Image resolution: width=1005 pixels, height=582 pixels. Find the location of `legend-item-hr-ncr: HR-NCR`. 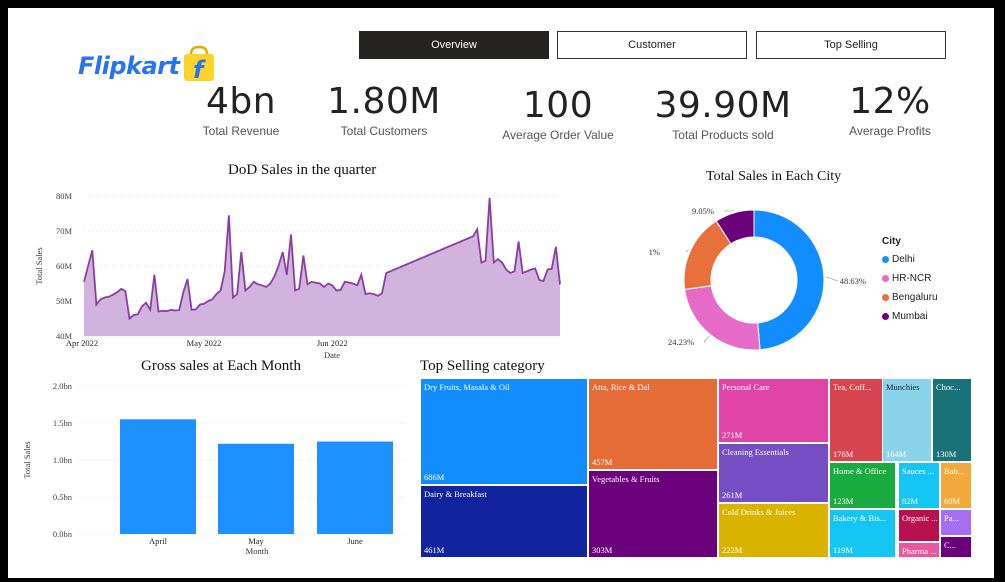

legend-item-hr-ncr: HR-NCR is located at coordinates (910, 278).